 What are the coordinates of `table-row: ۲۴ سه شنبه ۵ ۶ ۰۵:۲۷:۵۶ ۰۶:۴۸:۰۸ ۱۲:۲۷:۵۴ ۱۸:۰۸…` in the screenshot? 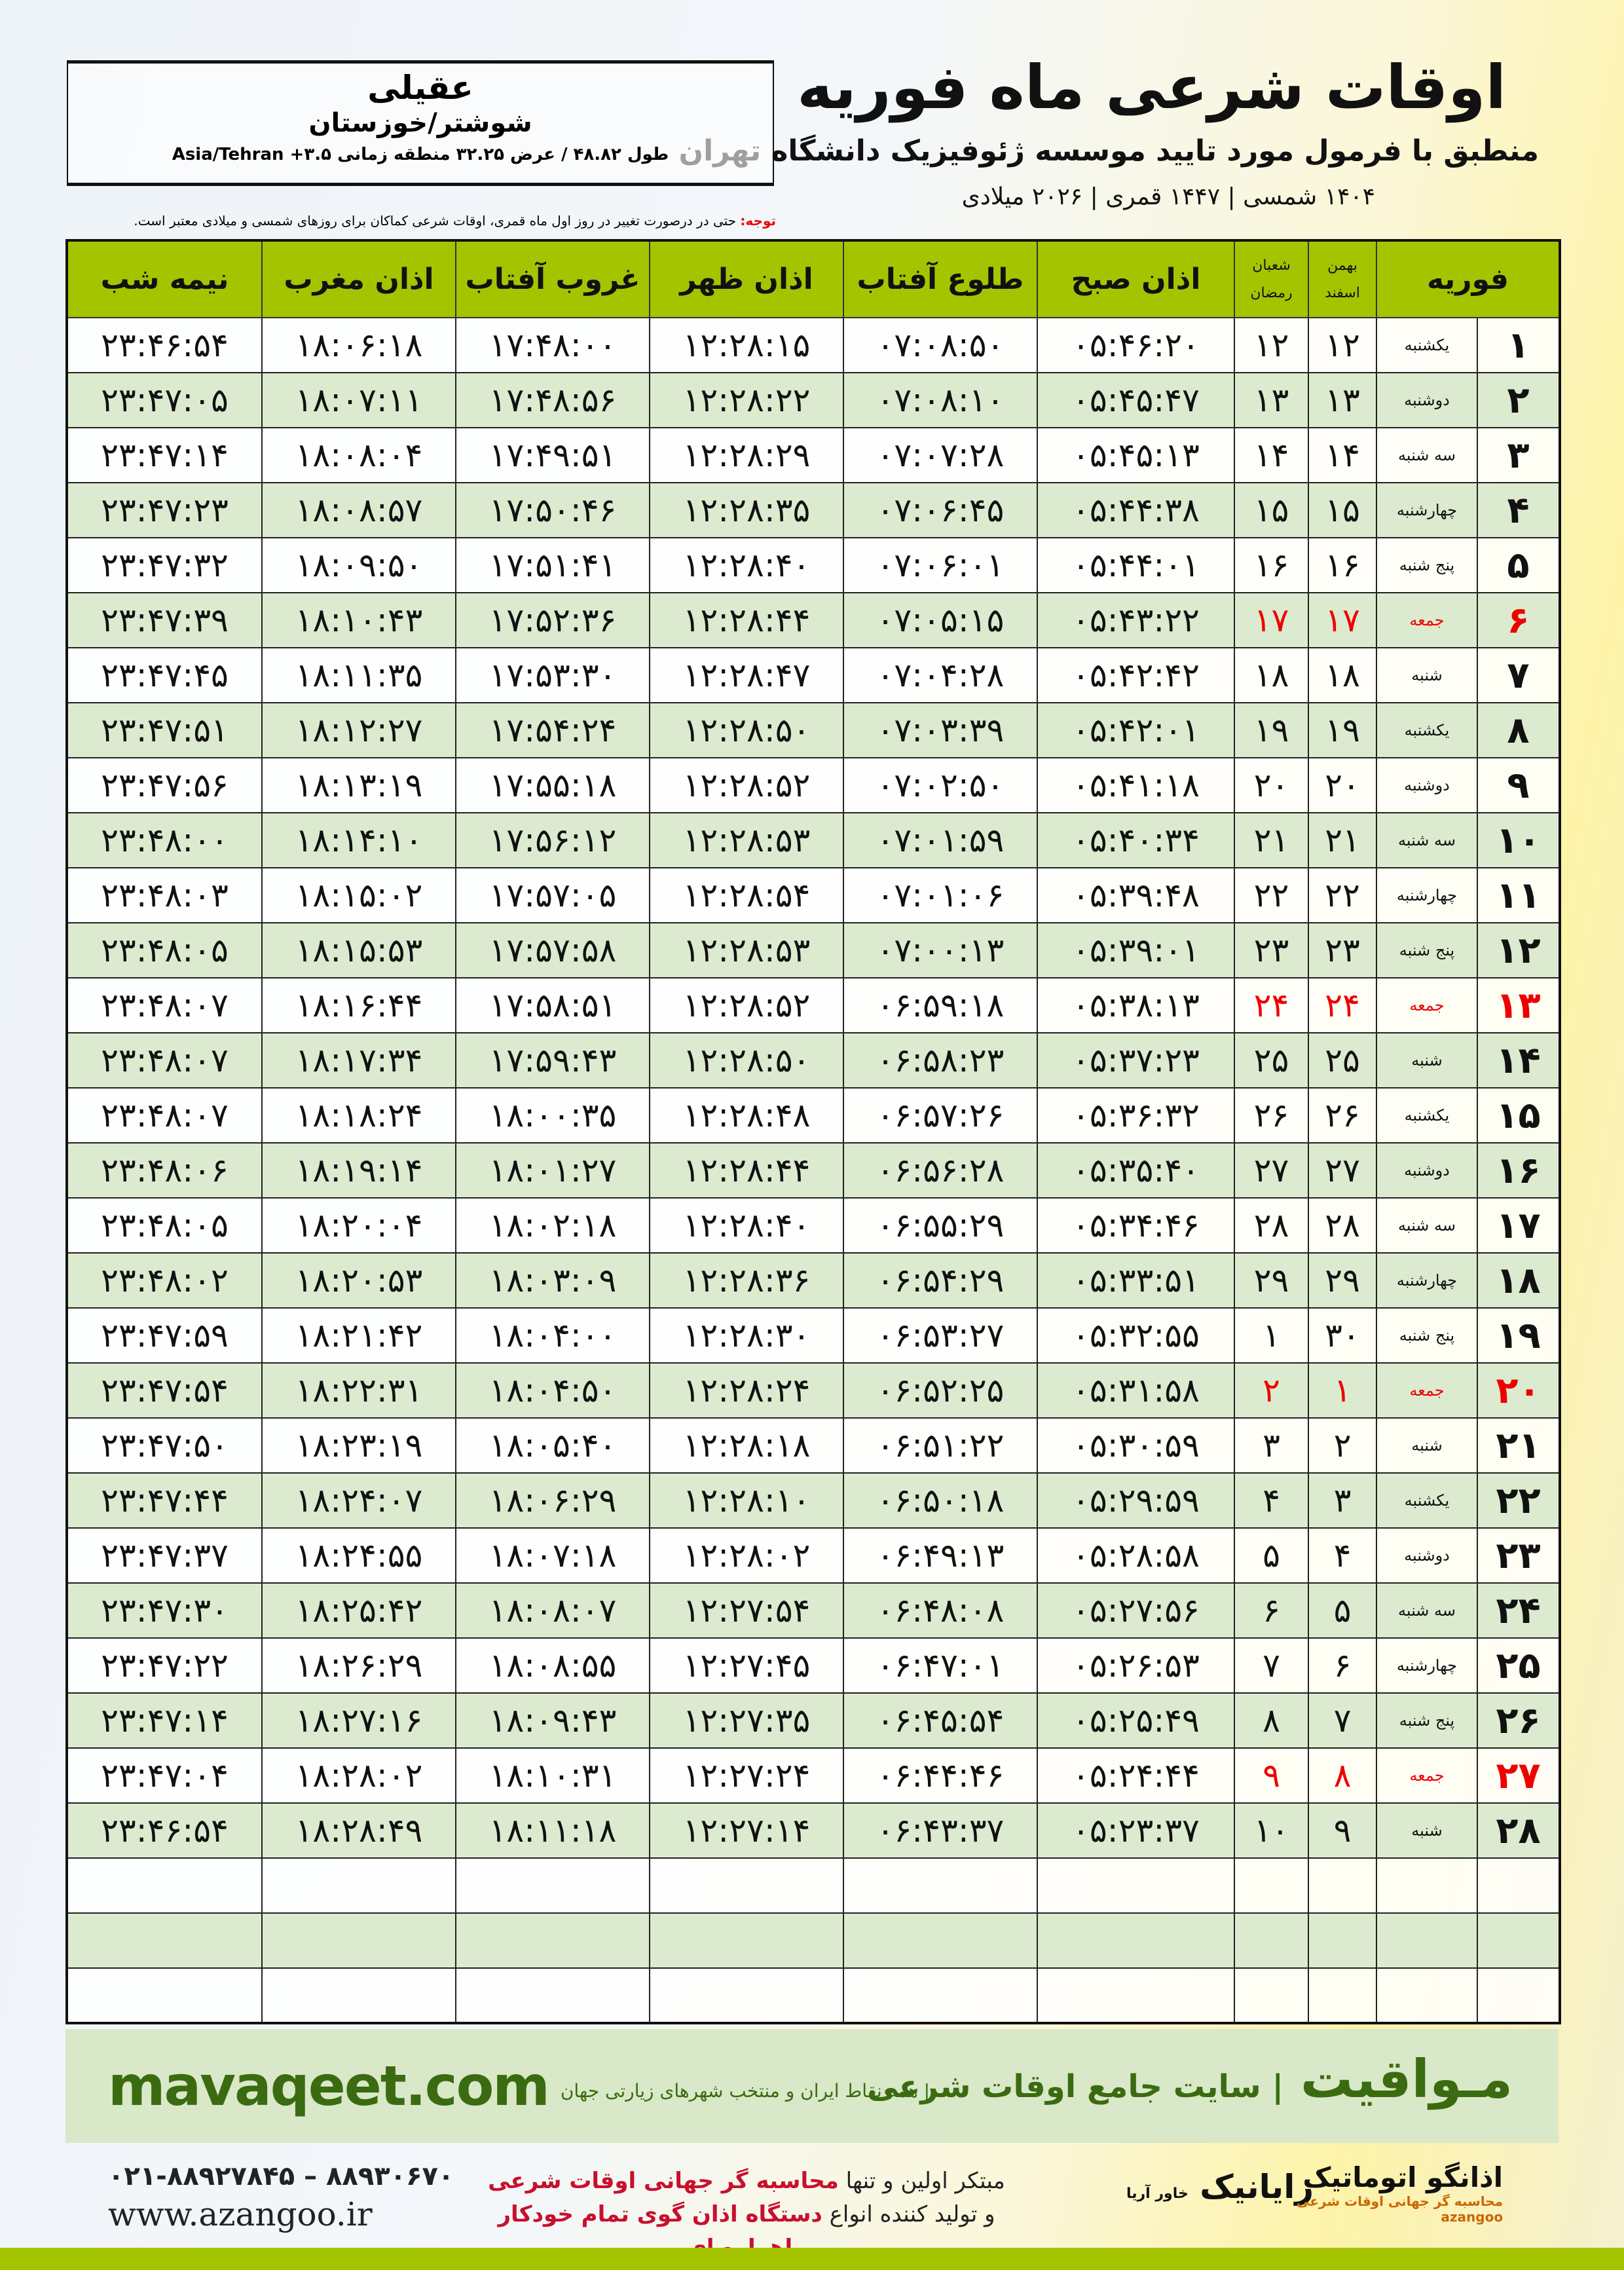 It's located at (813, 1610).